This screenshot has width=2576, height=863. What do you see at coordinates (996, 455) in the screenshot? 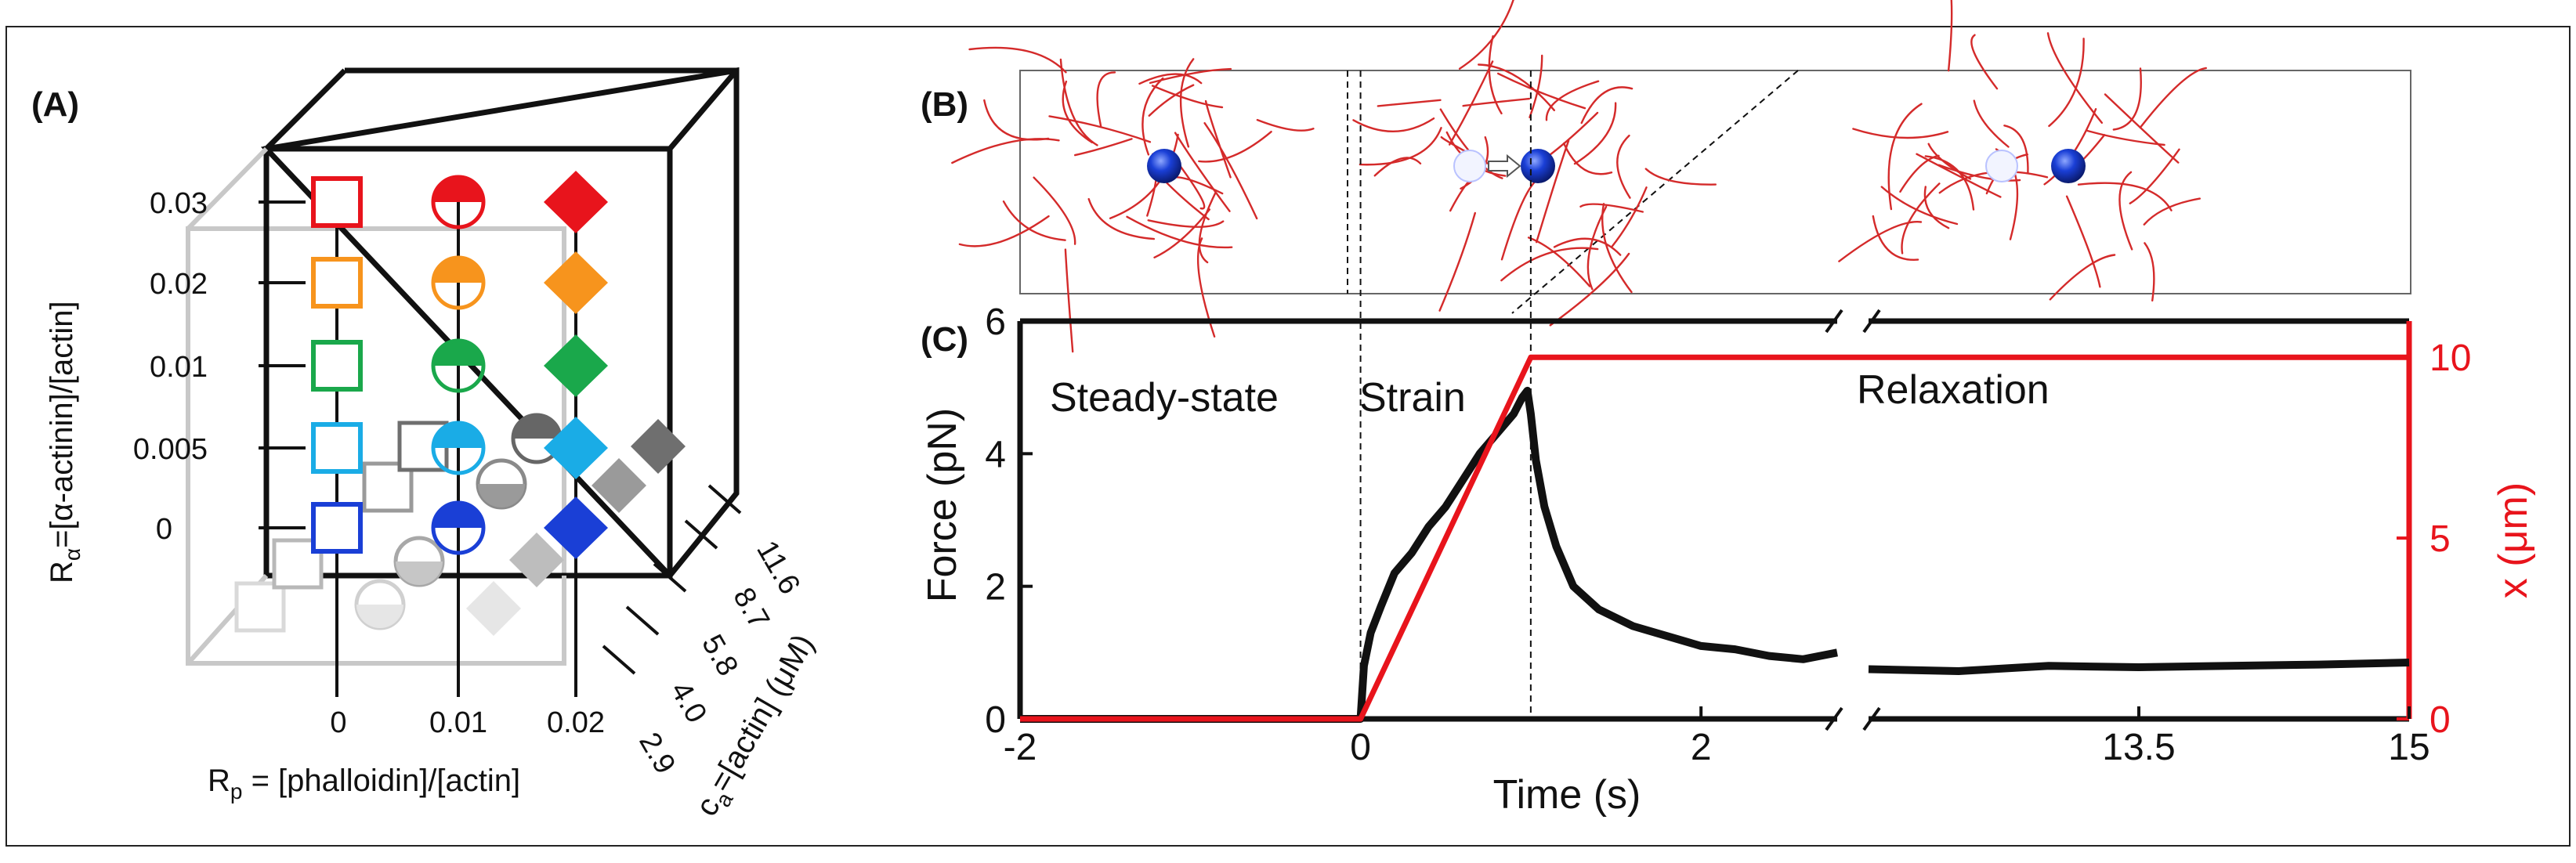
I see `y-tick-label: 4` at bounding box center [996, 455].